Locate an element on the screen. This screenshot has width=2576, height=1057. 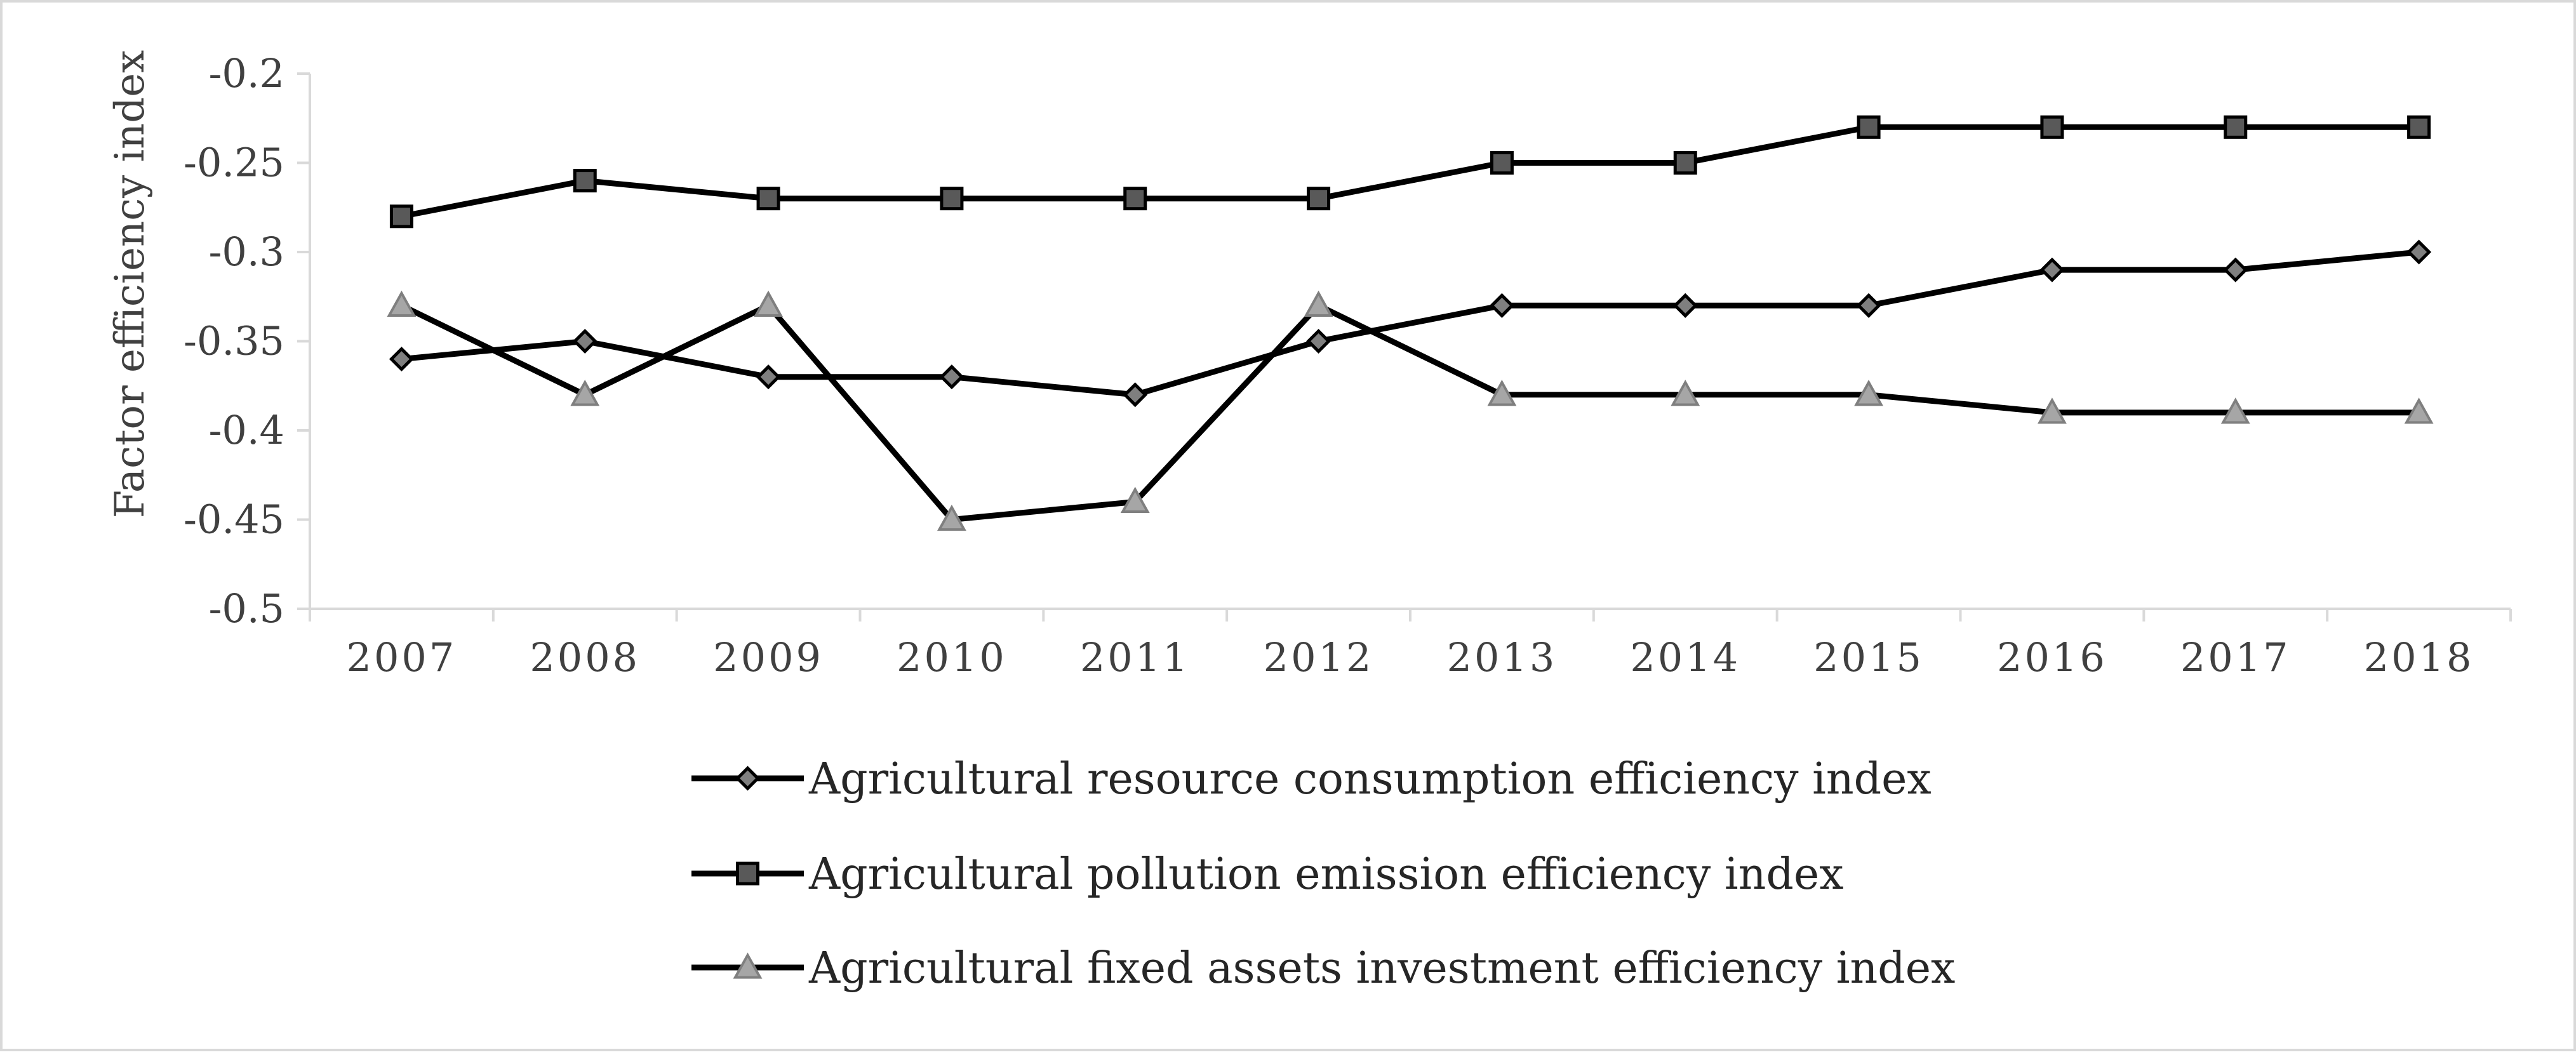
y-tick-label: -0.3 is located at coordinates (246, 252).